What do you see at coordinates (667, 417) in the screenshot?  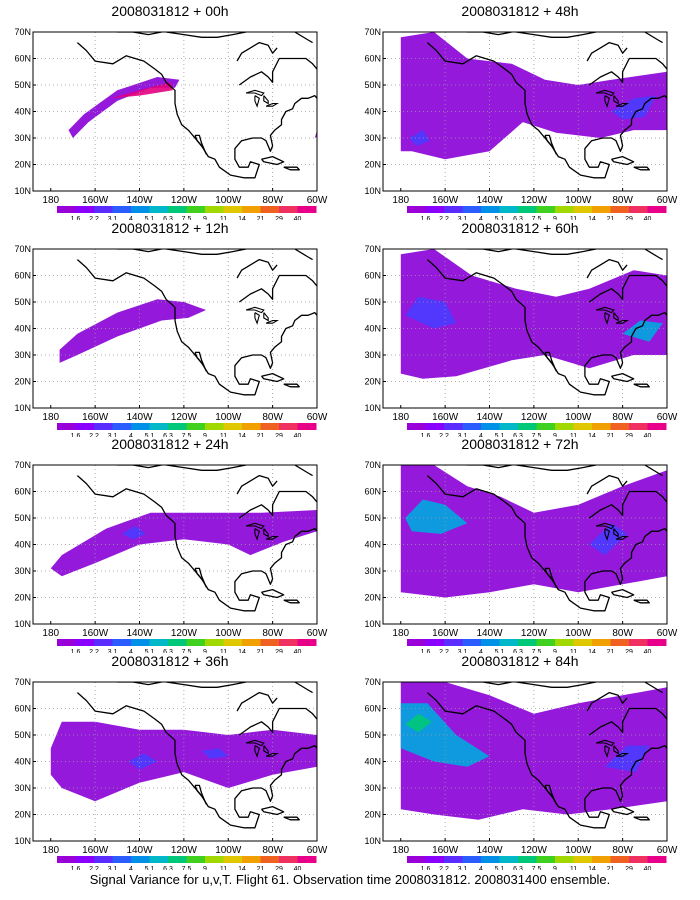 I see `lon-tick-label: 60W` at bounding box center [667, 417].